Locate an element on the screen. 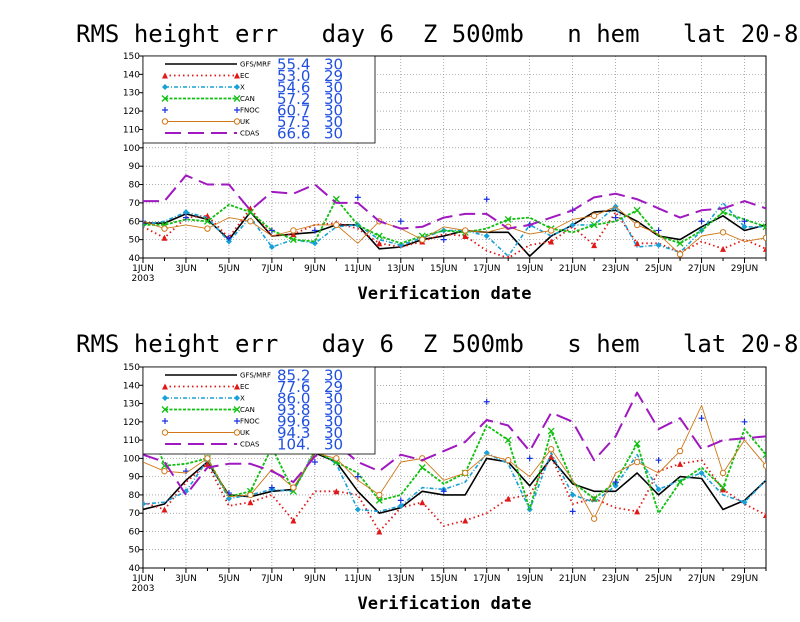 This screenshot has width=800, height=622. series-line-cdas is located at coordinates (454, 202).